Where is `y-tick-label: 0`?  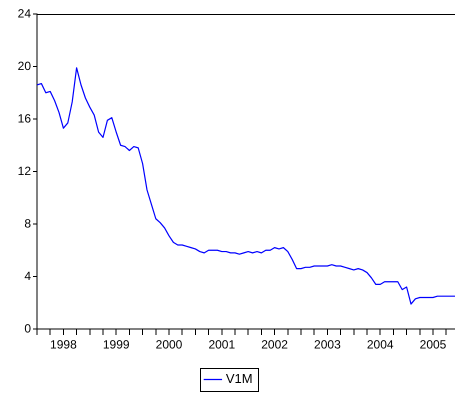
y-tick-label: 0 is located at coordinates (28, 328).